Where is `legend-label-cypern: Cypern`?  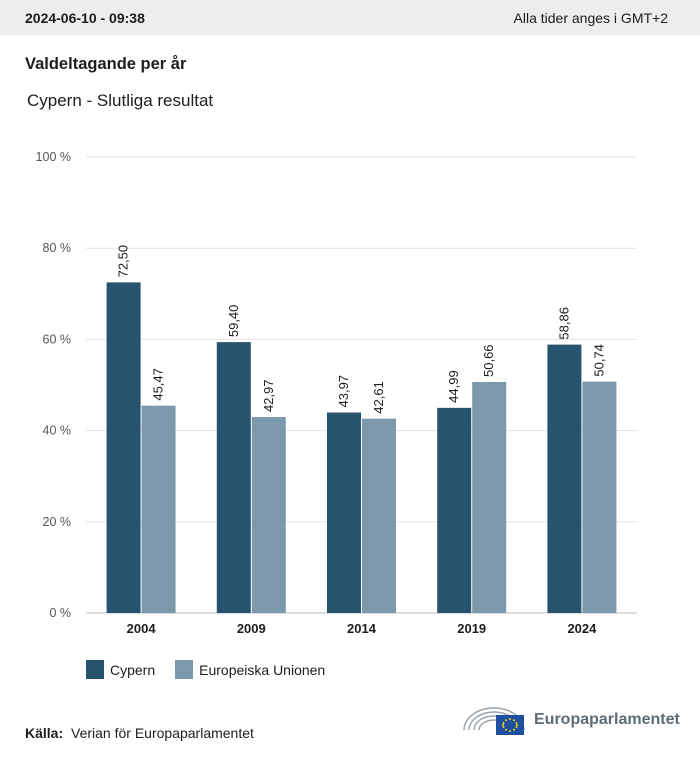
legend-label-cypern: Cypern is located at coordinates (133, 669).